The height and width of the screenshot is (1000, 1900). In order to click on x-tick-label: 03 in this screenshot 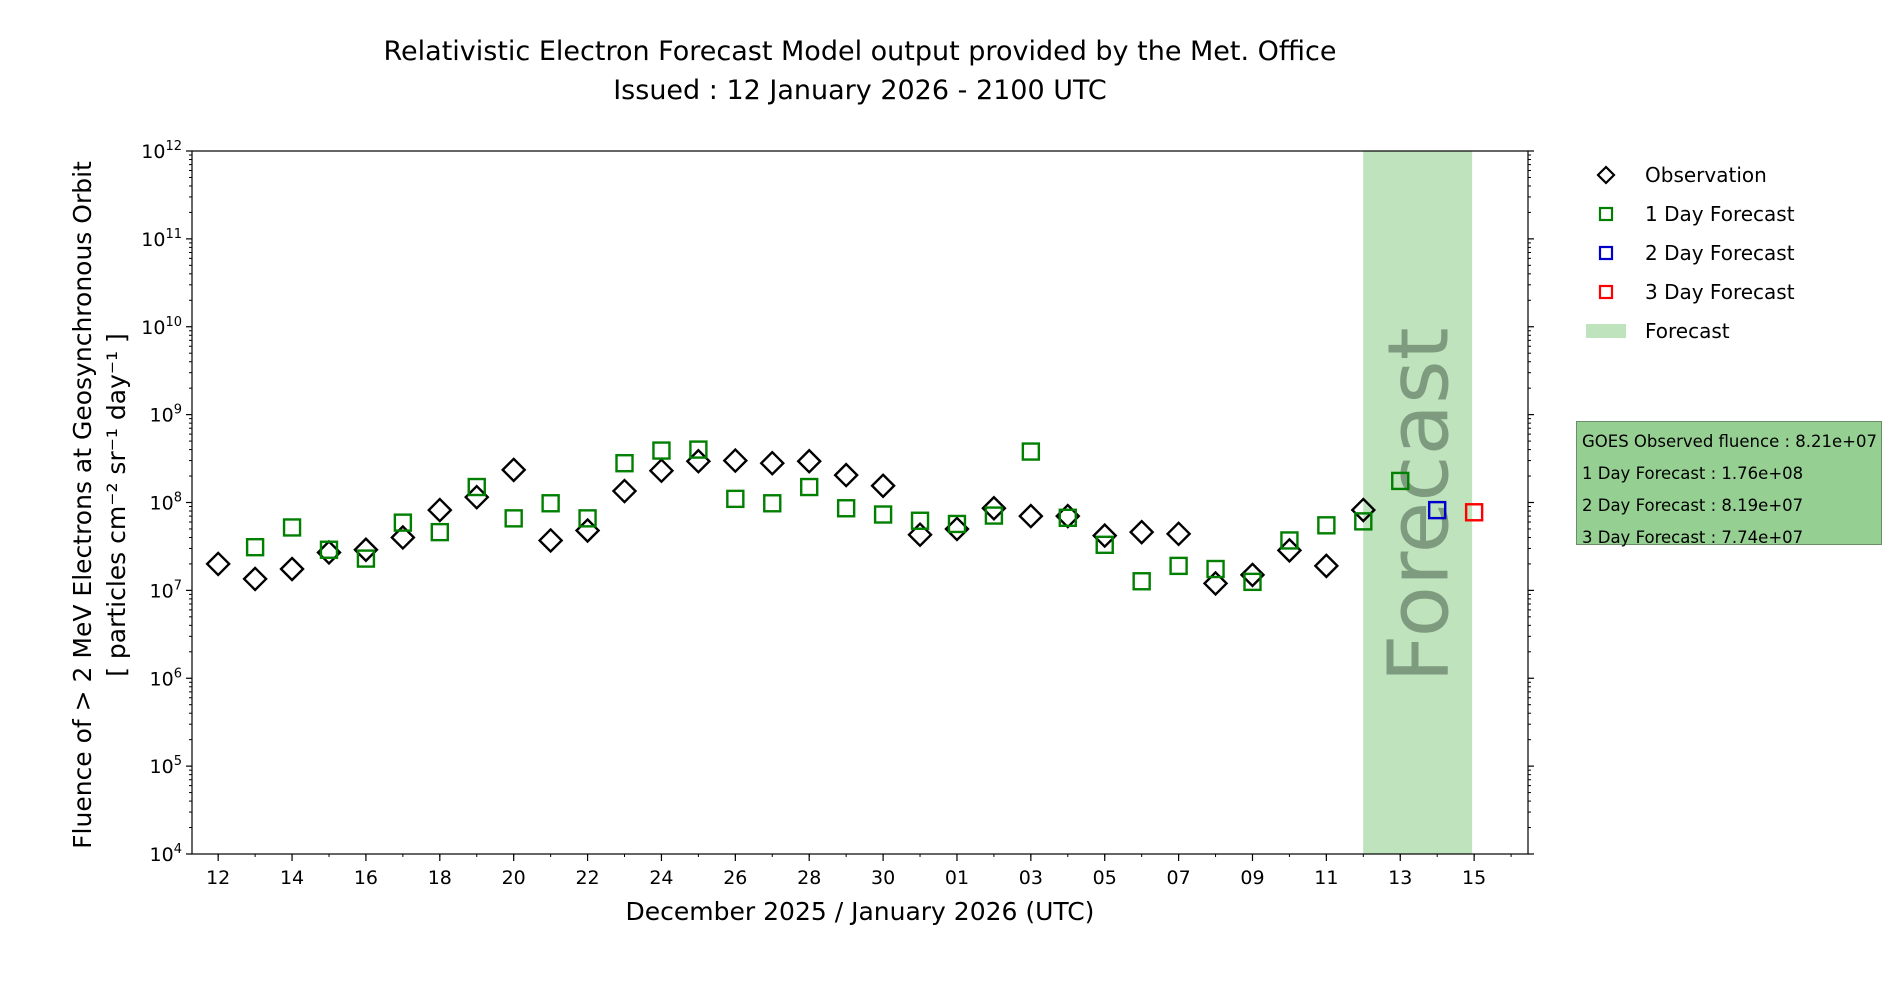, I will do `click(1031, 878)`.